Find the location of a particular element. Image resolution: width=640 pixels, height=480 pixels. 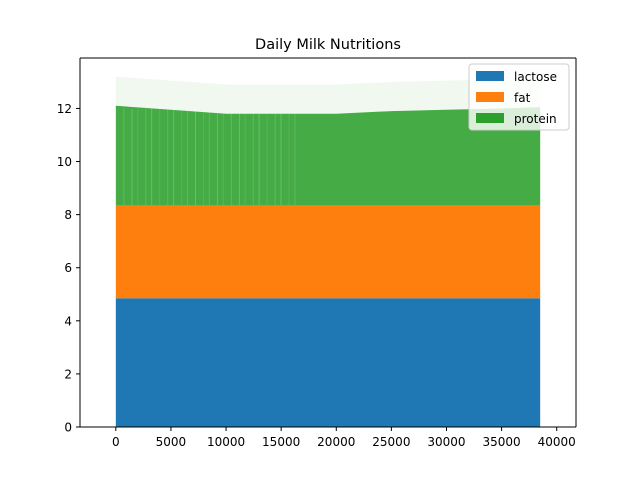

y-tick-label: 4 is located at coordinates (68, 321).